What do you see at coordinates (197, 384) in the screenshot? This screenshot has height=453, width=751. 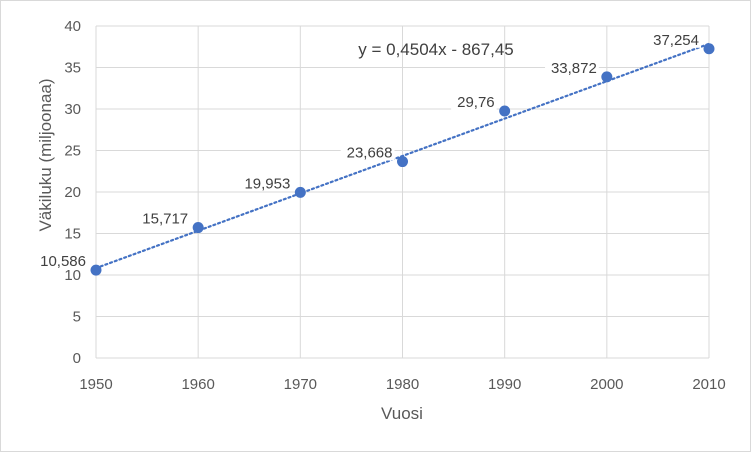 I see `x-tick-label-1: 1960` at bounding box center [197, 384].